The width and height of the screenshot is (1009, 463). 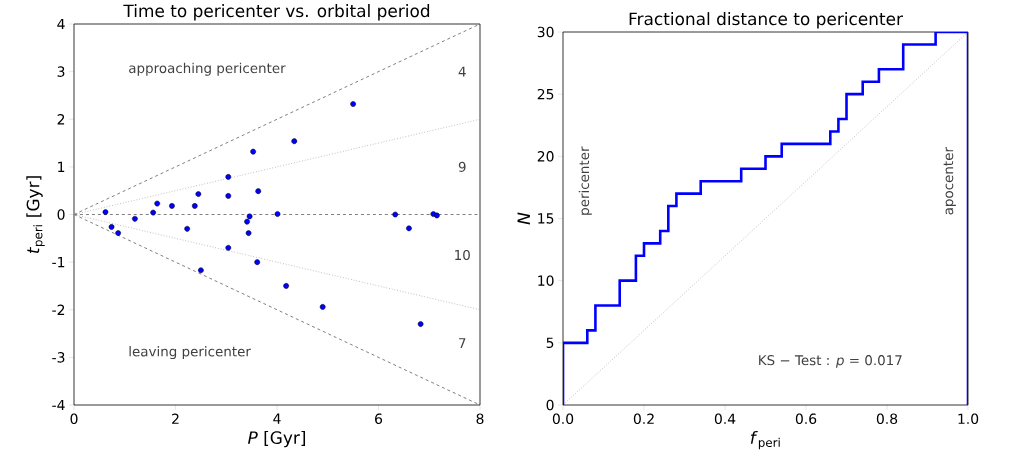 I want to click on annotation: apocenter, so click(x=949, y=181).